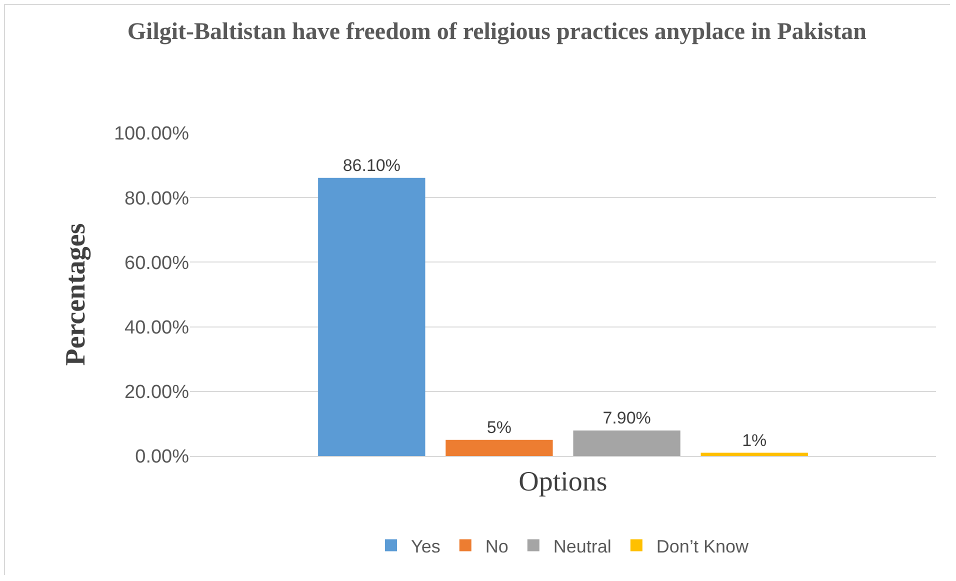 The height and width of the screenshot is (581, 956). What do you see at coordinates (754, 440) in the screenshot?
I see `data-label: 1%` at bounding box center [754, 440].